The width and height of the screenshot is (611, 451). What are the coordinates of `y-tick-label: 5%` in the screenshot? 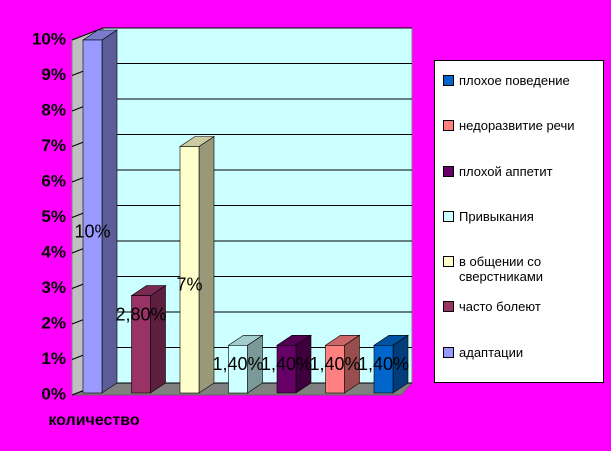 It's located at (53, 216).